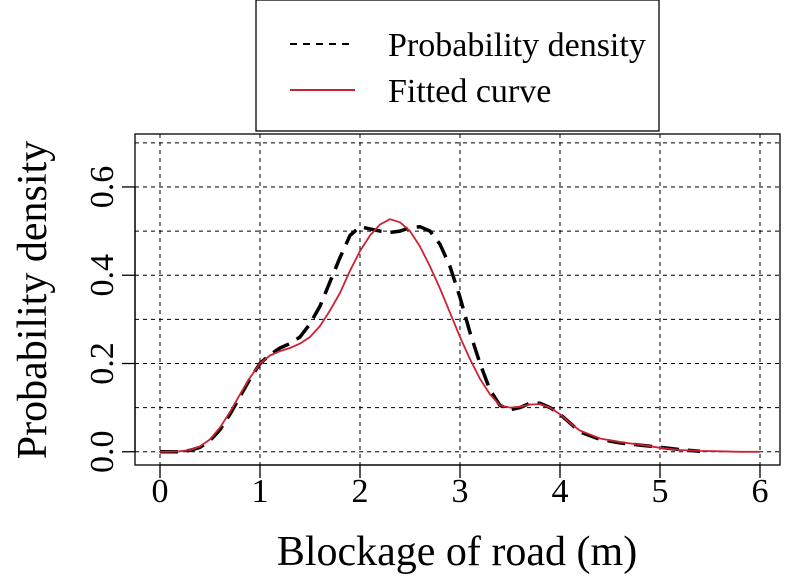  I want to click on y-tick-label: 0.4, so click(102, 275).